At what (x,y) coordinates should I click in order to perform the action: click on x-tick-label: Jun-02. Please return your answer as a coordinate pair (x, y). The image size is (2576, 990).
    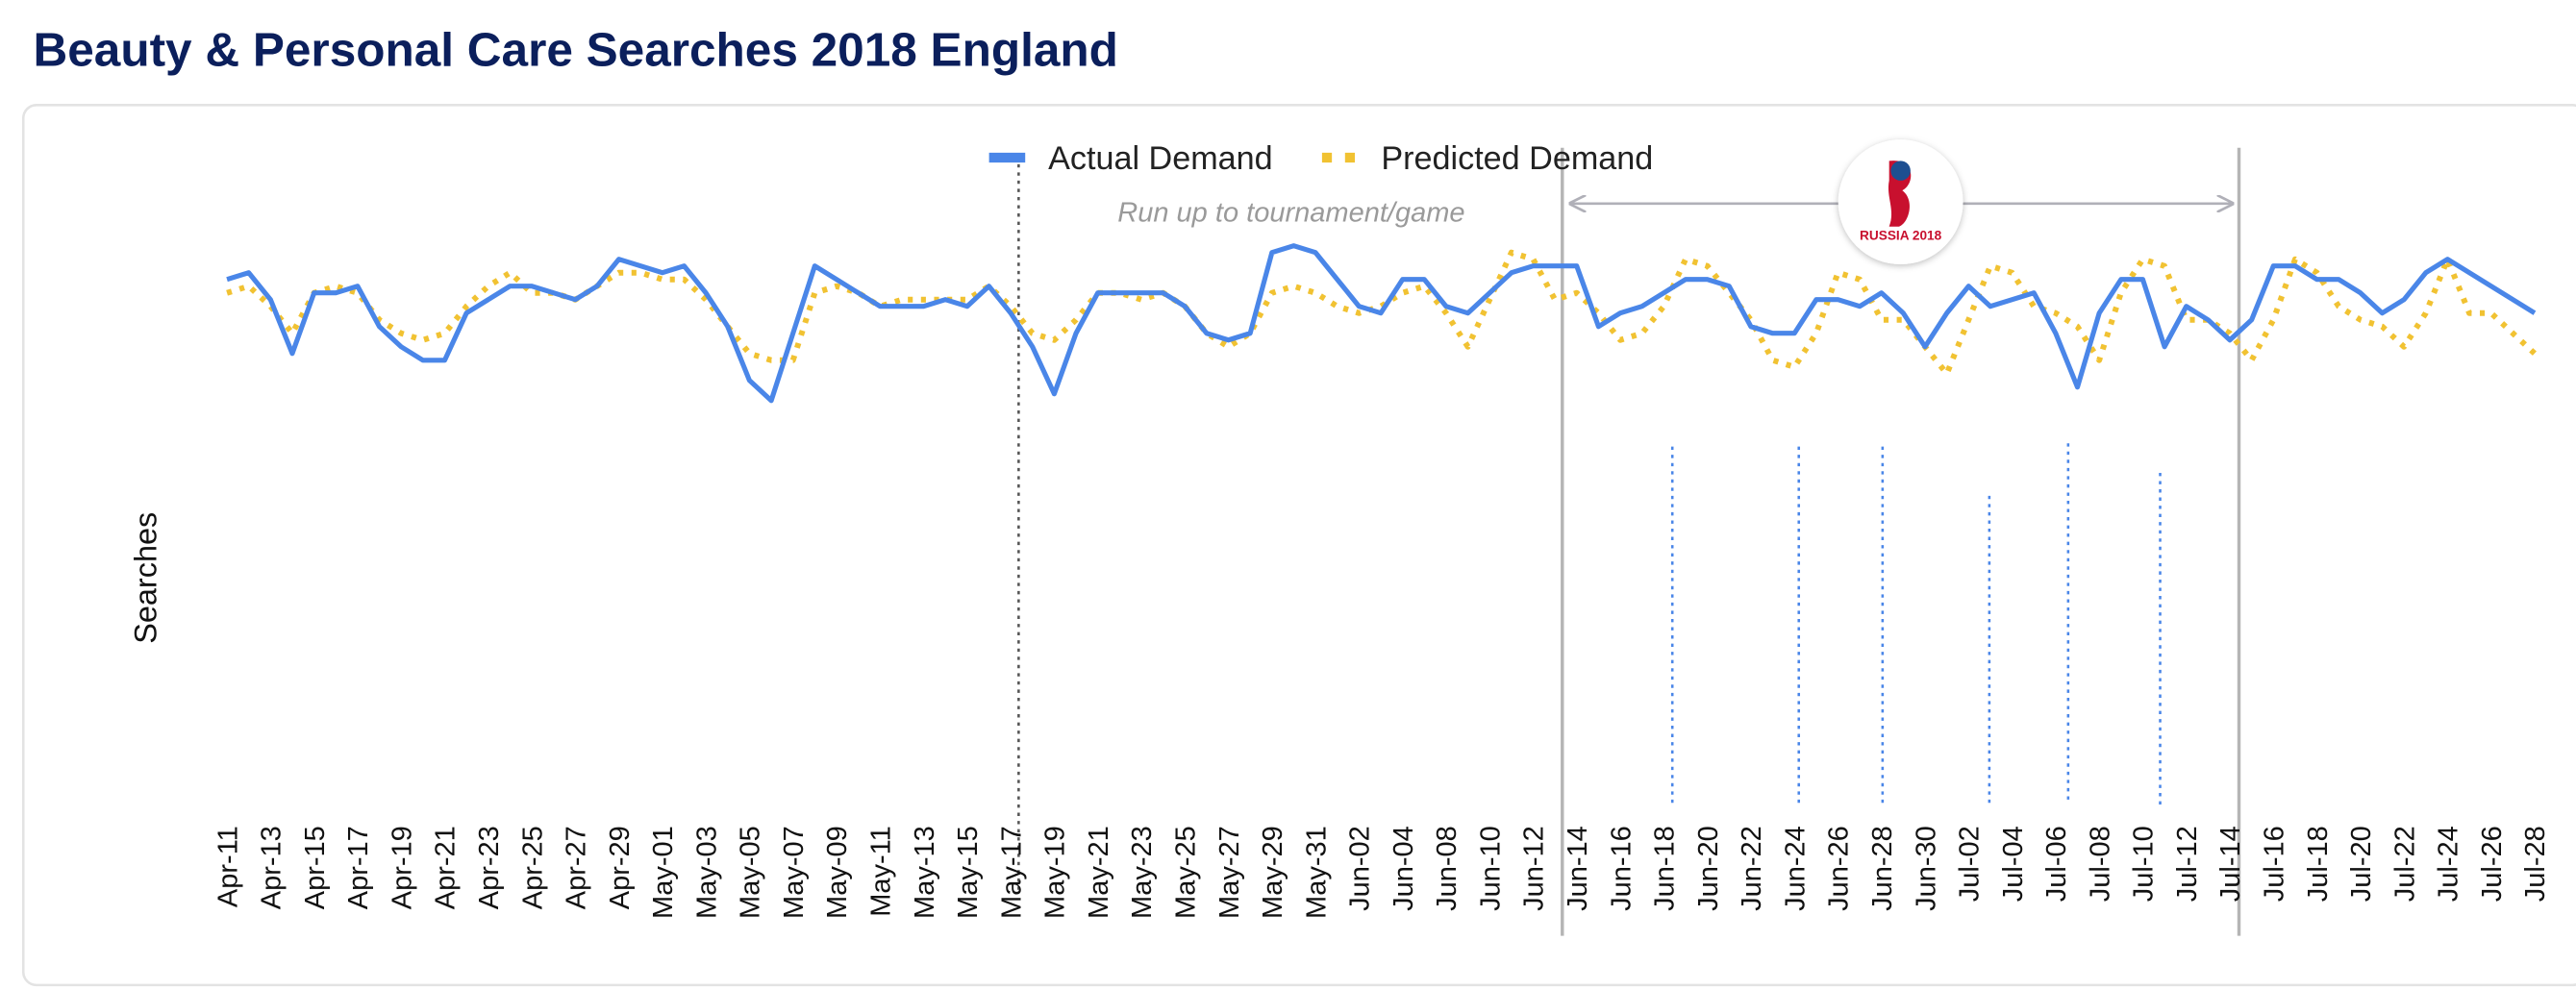
    Looking at the image, I should click on (1360, 868).